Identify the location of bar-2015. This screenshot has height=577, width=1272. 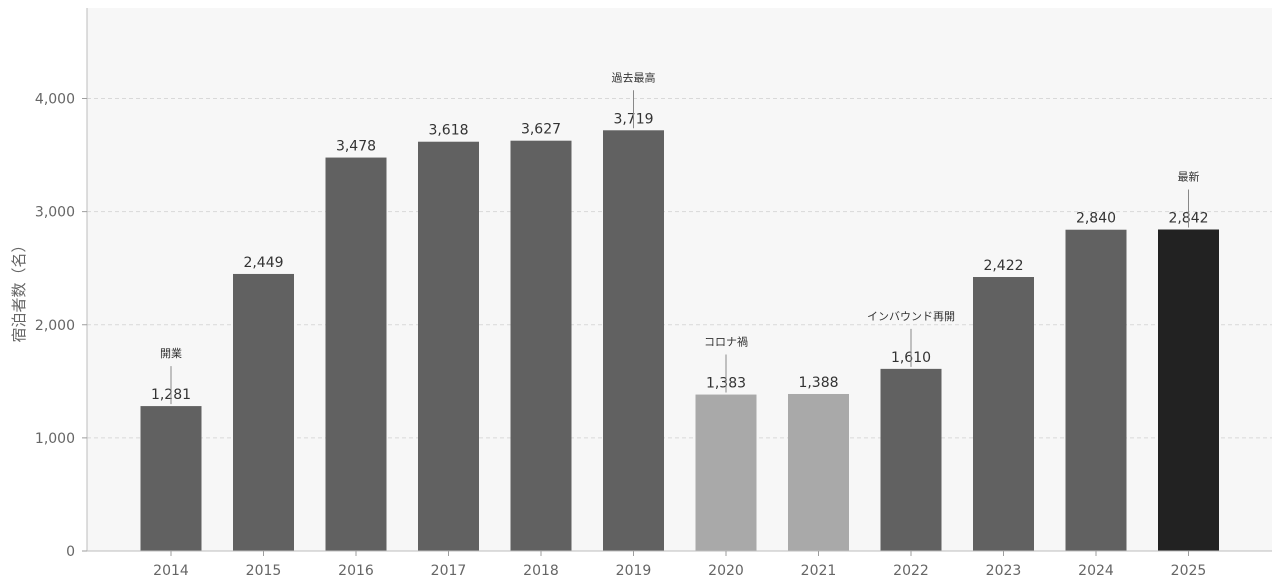
(263, 412).